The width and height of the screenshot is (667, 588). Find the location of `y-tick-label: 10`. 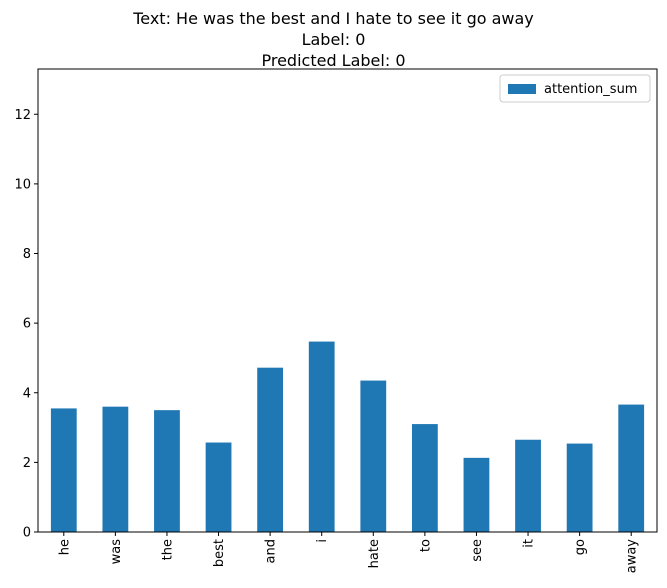

y-tick-label: 10 is located at coordinates (22, 184).